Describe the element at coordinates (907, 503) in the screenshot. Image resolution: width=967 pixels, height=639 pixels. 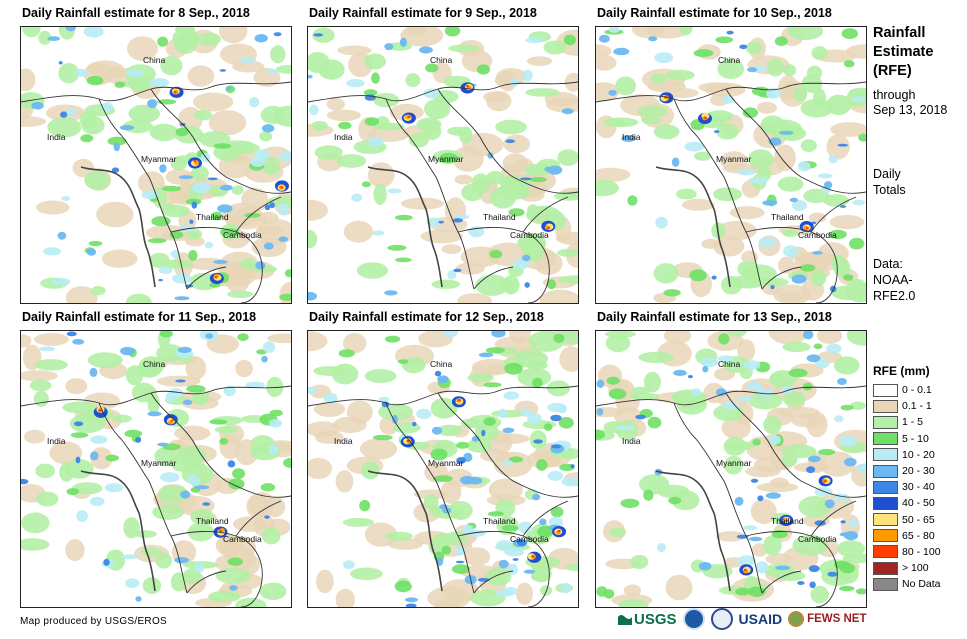
I see `legend-item: 40 - 50` at that location.